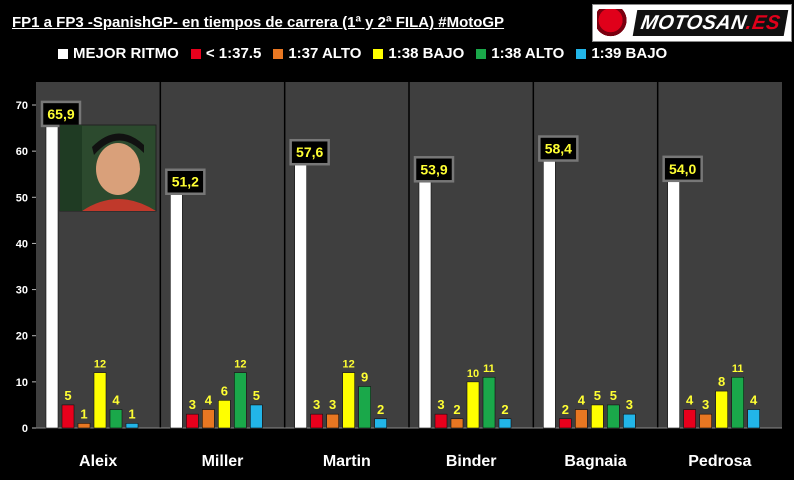  I want to click on rider-photo-backdrop, so click(71, 168).